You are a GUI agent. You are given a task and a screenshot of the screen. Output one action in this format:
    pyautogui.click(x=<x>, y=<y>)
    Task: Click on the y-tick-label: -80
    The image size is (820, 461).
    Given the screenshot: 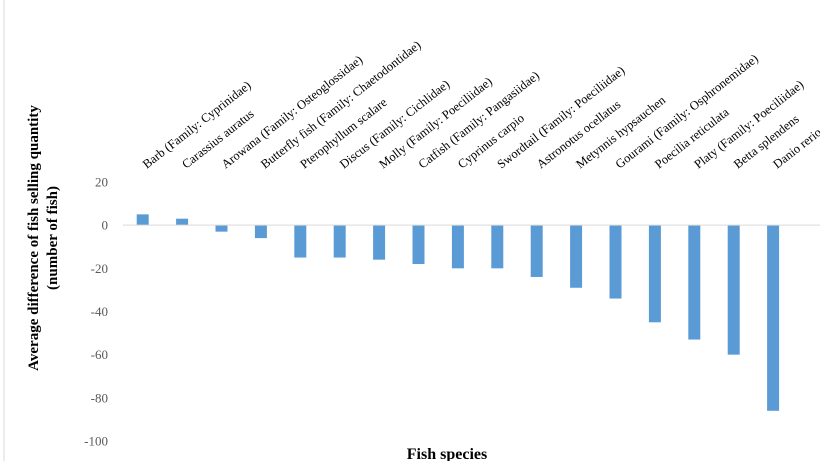 What is the action you would take?
    pyautogui.click(x=99, y=397)
    